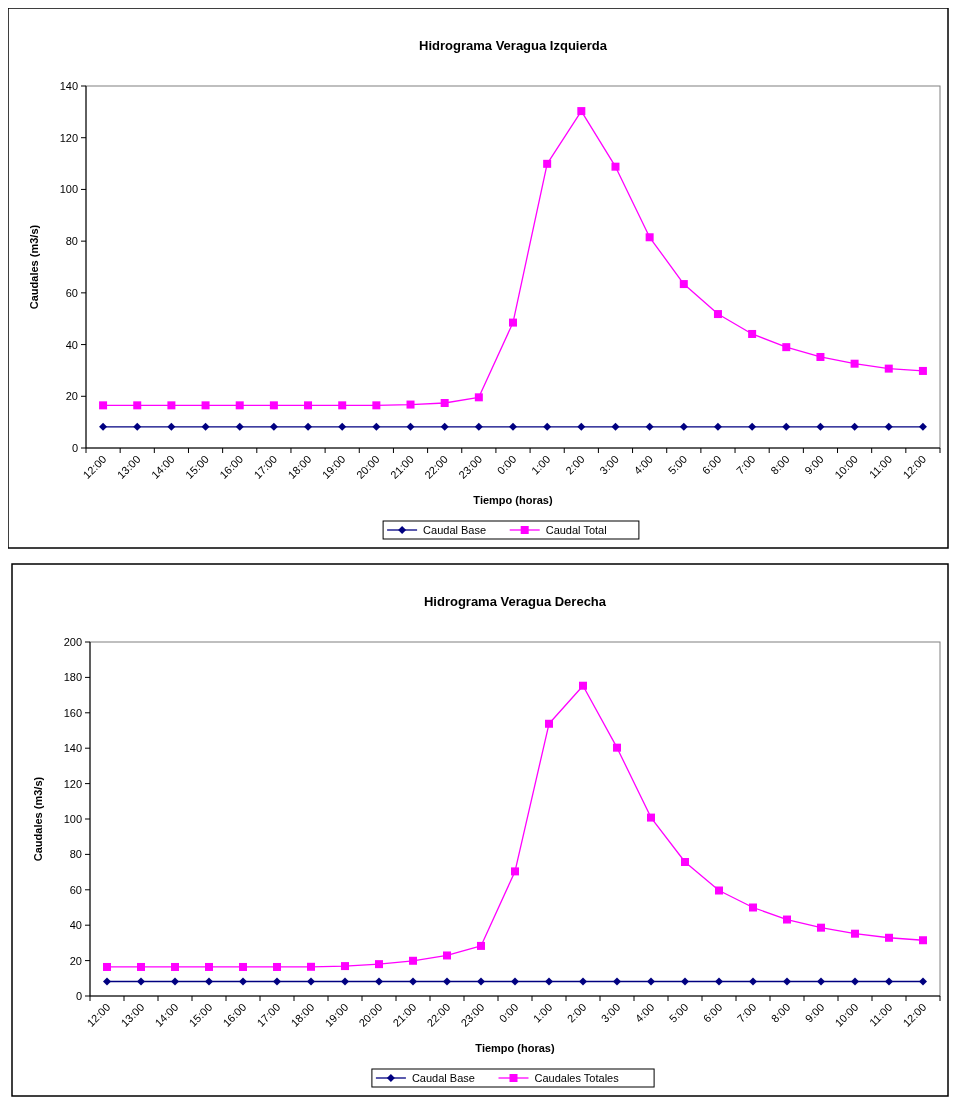  What do you see at coordinates (72, 712) in the screenshot?
I see `y-tick-label: 160` at bounding box center [72, 712].